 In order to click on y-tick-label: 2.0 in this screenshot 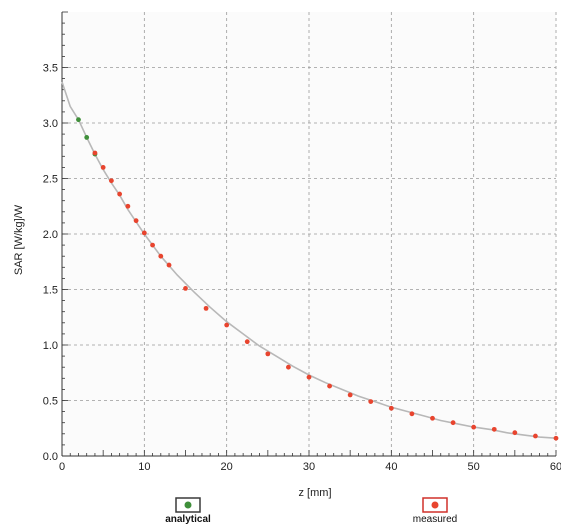, I will do `click(50, 235)`.